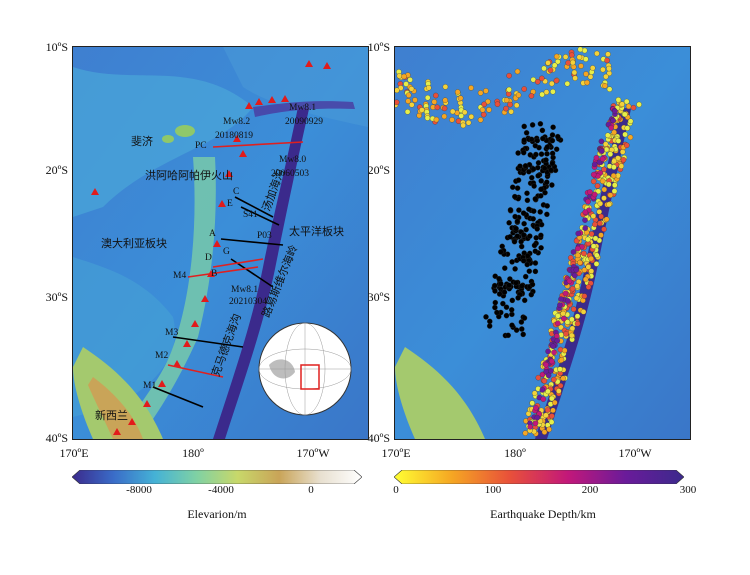 This screenshot has height=575, width=750. Describe the element at coordinates (304, 122) in the screenshot. I see `event-date-1: 20090929` at that location.